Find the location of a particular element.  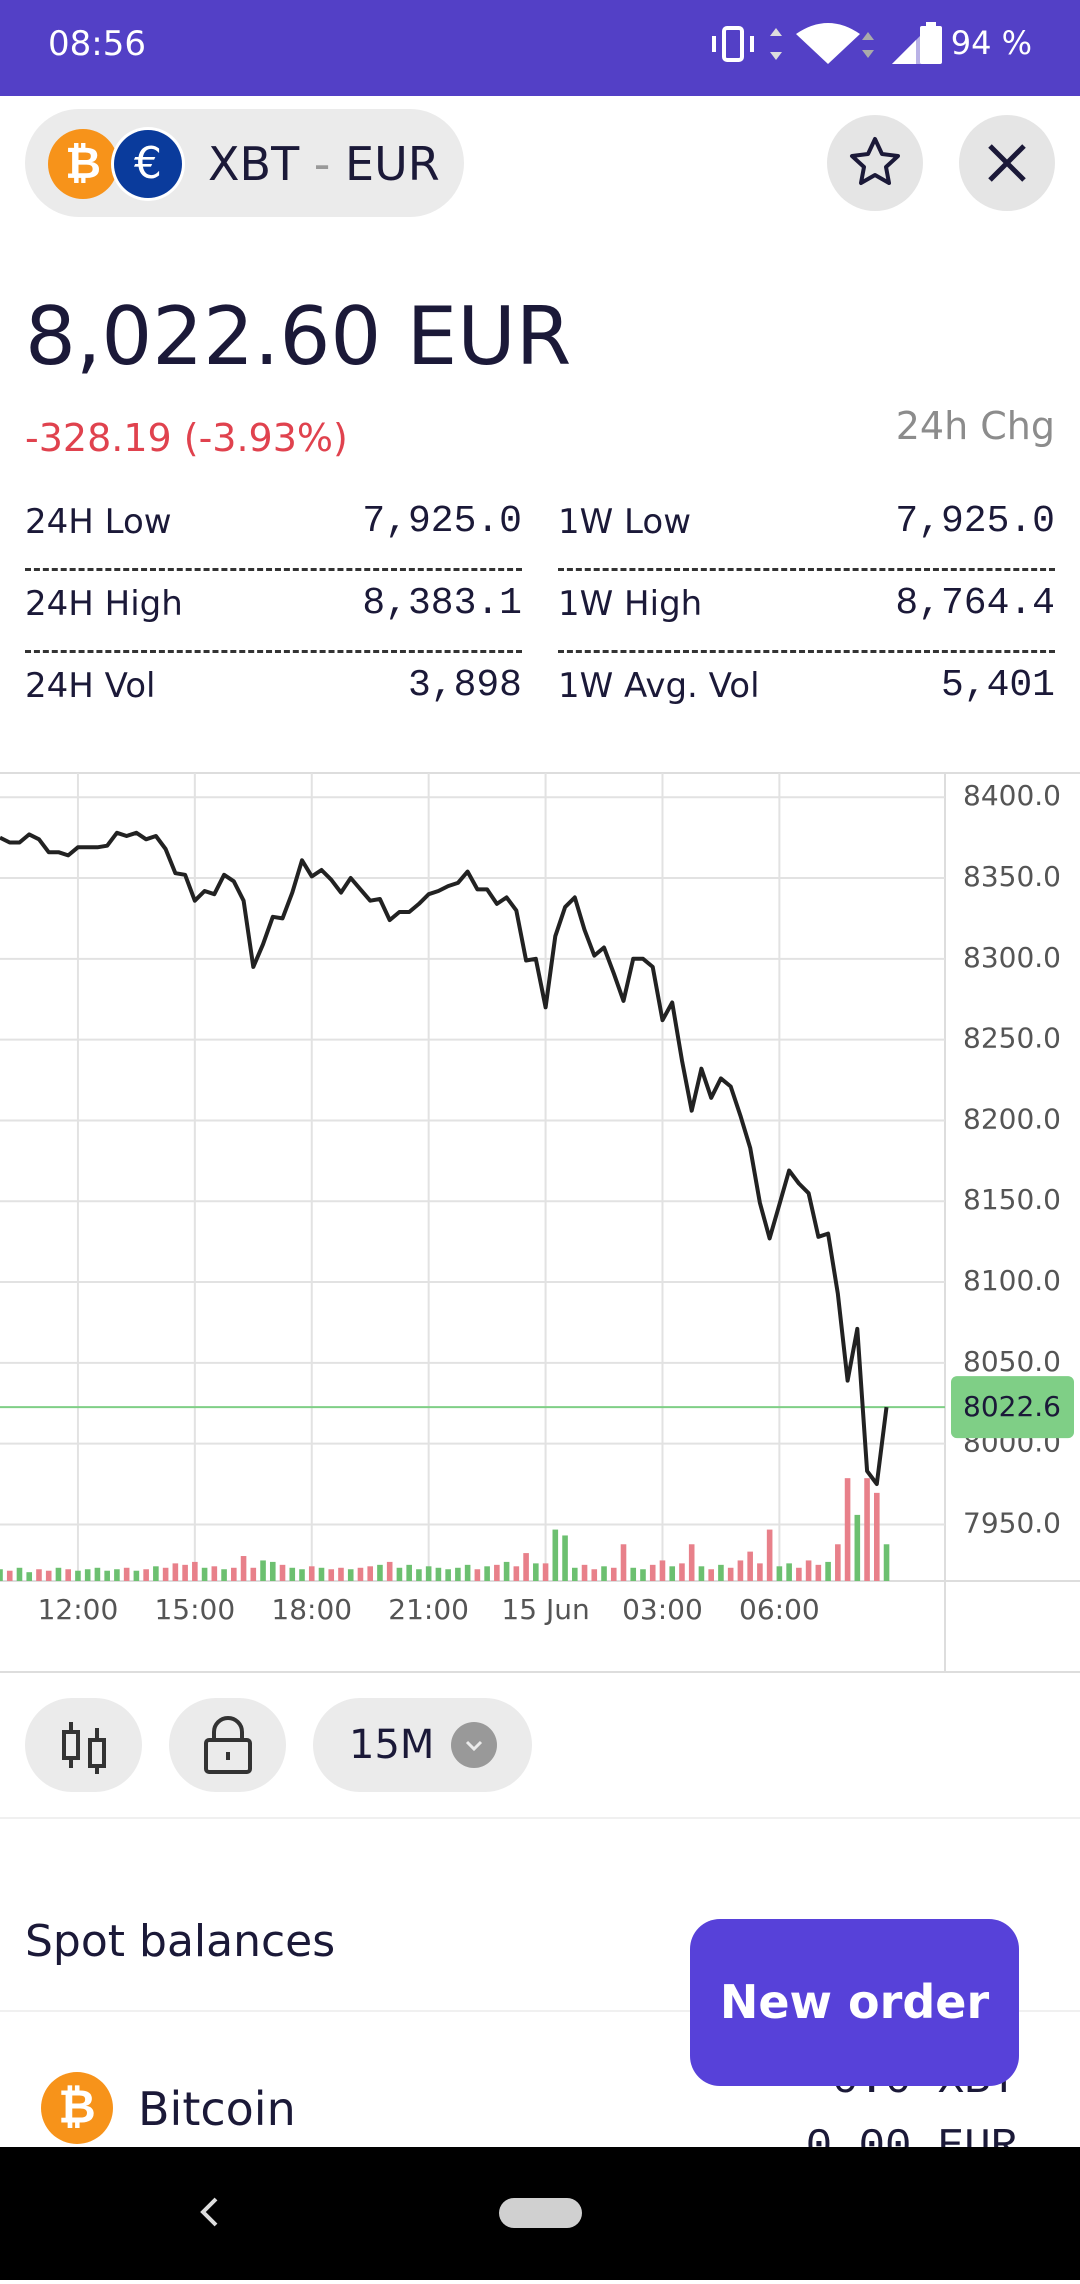

asset-icon-glyph: ₿ is located at coordinates (77, 2107).